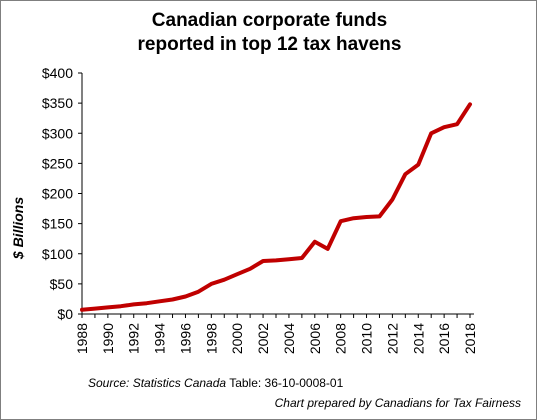 This screenshot has width=537, height=420. What do you see at coordinates (392, 338) in the screenshot?
I see `x-tick-label: 2012` at bounding box center [392, 338].